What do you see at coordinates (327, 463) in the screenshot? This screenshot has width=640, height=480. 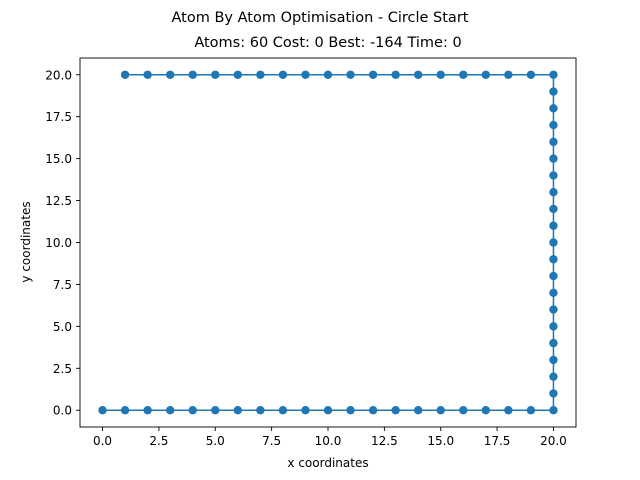 I see `x-axis-label: x coordinates` at bounding box center [327, 463].